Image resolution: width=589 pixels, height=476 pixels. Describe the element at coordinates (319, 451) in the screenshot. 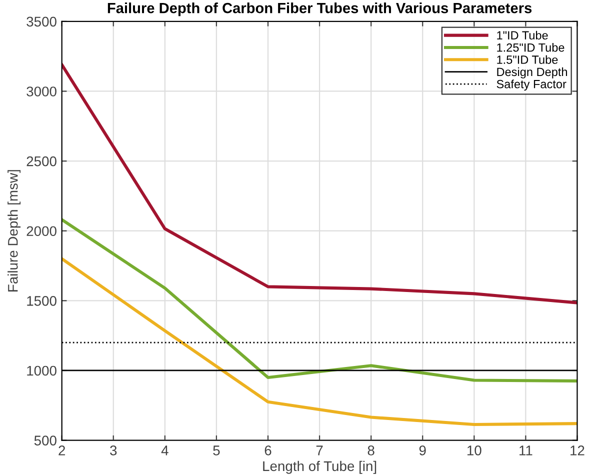

I see `x-tick-label: 7` at that location.